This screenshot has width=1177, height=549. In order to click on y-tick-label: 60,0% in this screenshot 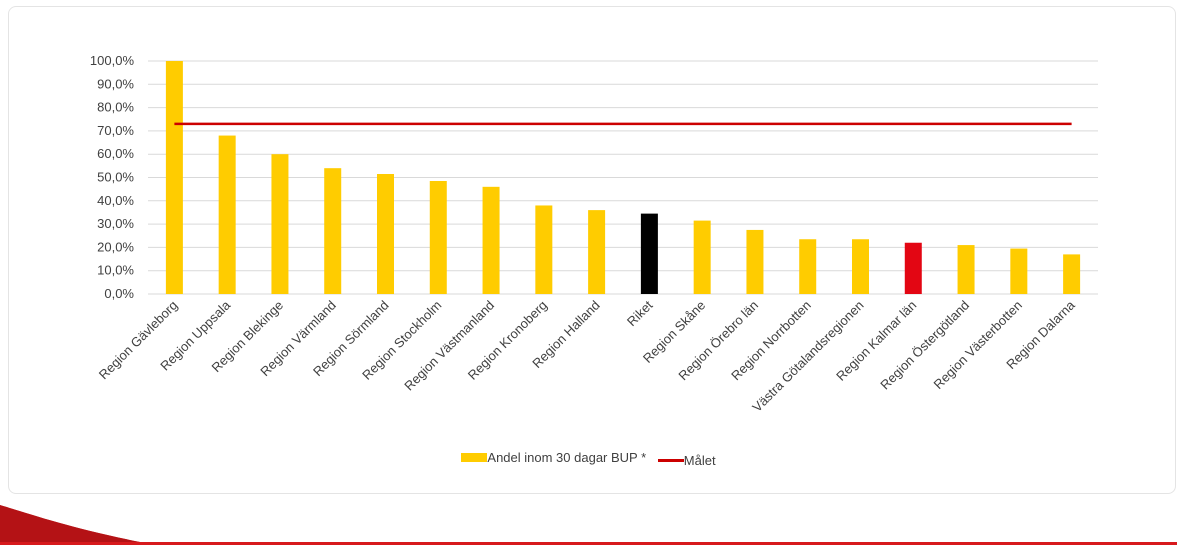, I will do `click(115, 153)`.